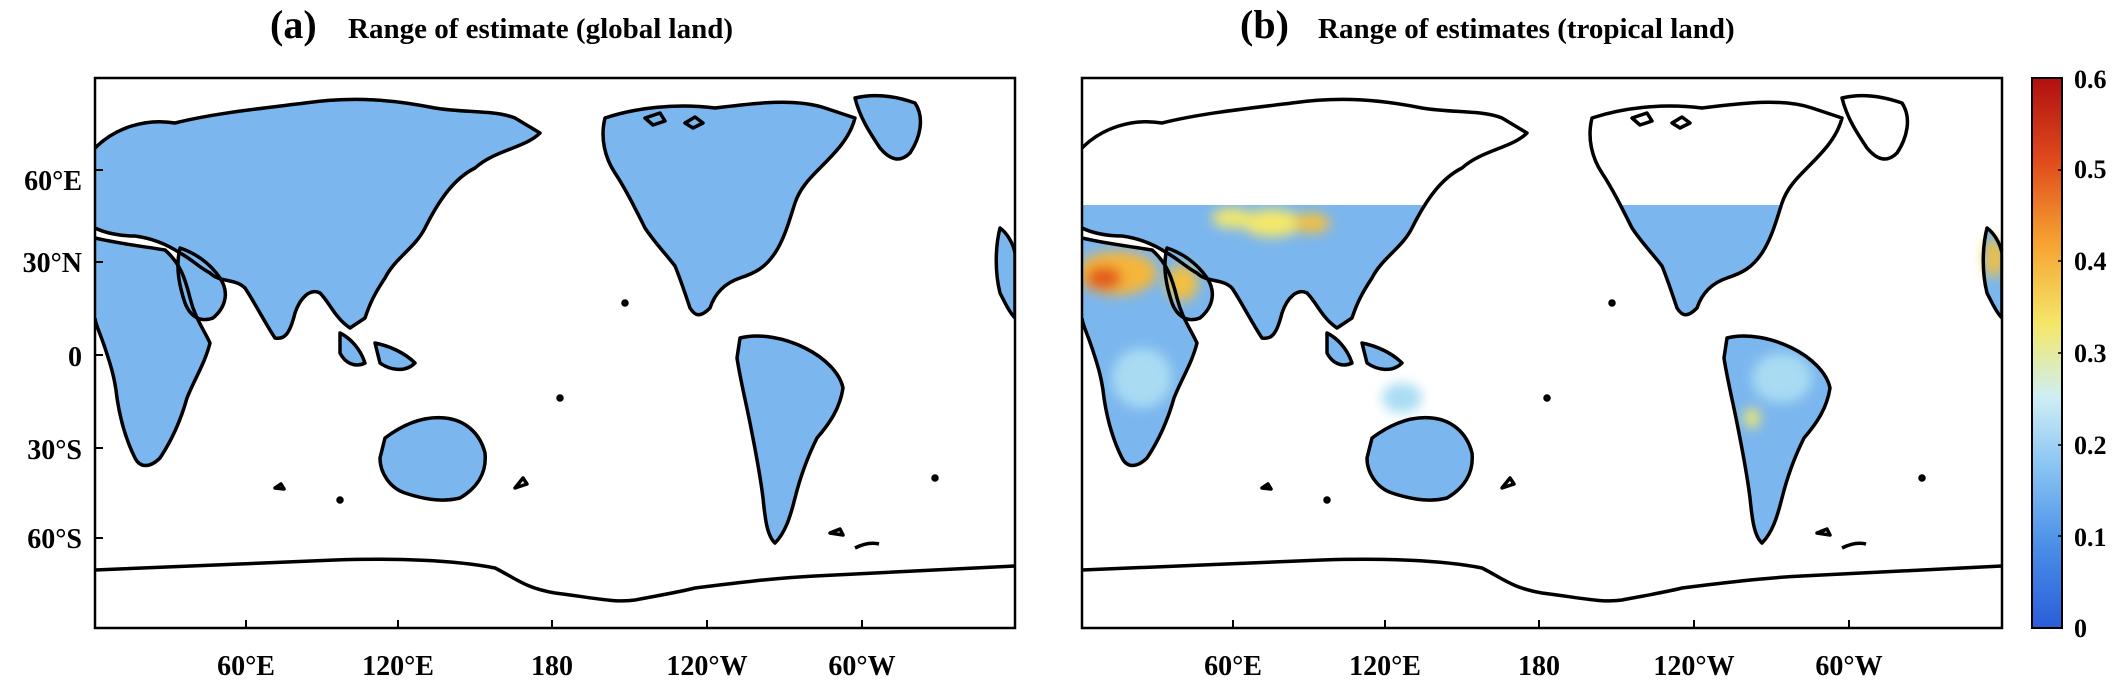 The width and height of the screenshot is (2128, 685). Describe the element at coordinates (1526, 29) in the screenshot. I see `panel-b-title: Range of estimates (tropical land)` at that location.